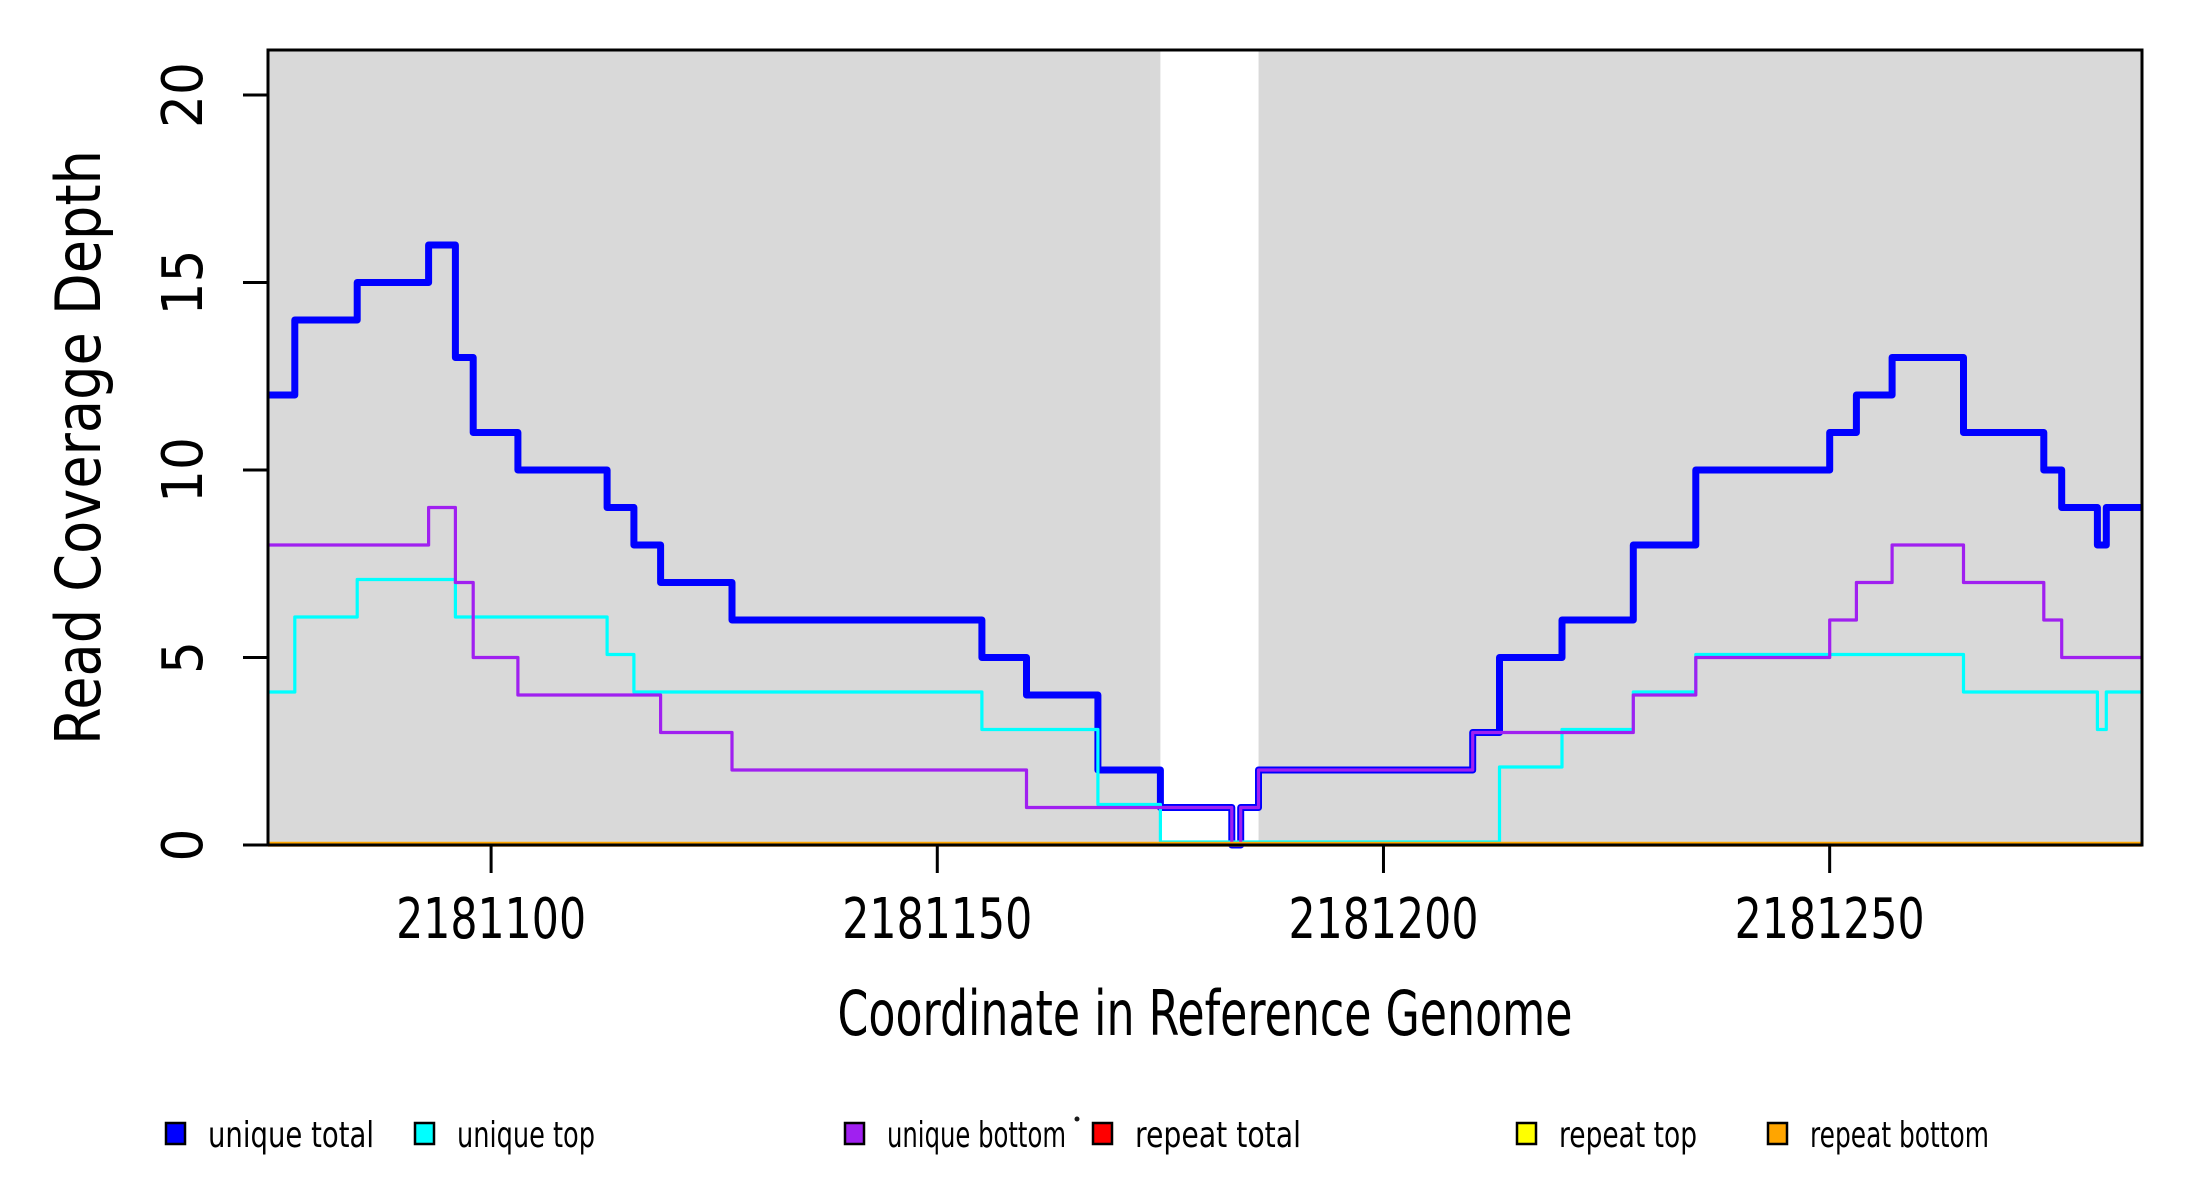  Describe the element at coordinates (1205, 1013) in the screenshot. I see `x-axis-title: Coordinate in Reference Genome` at that location.